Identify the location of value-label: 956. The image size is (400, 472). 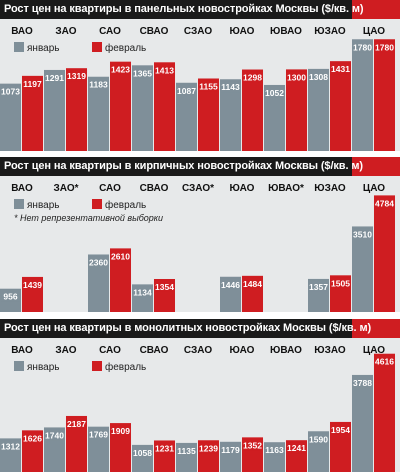
(10, 297).